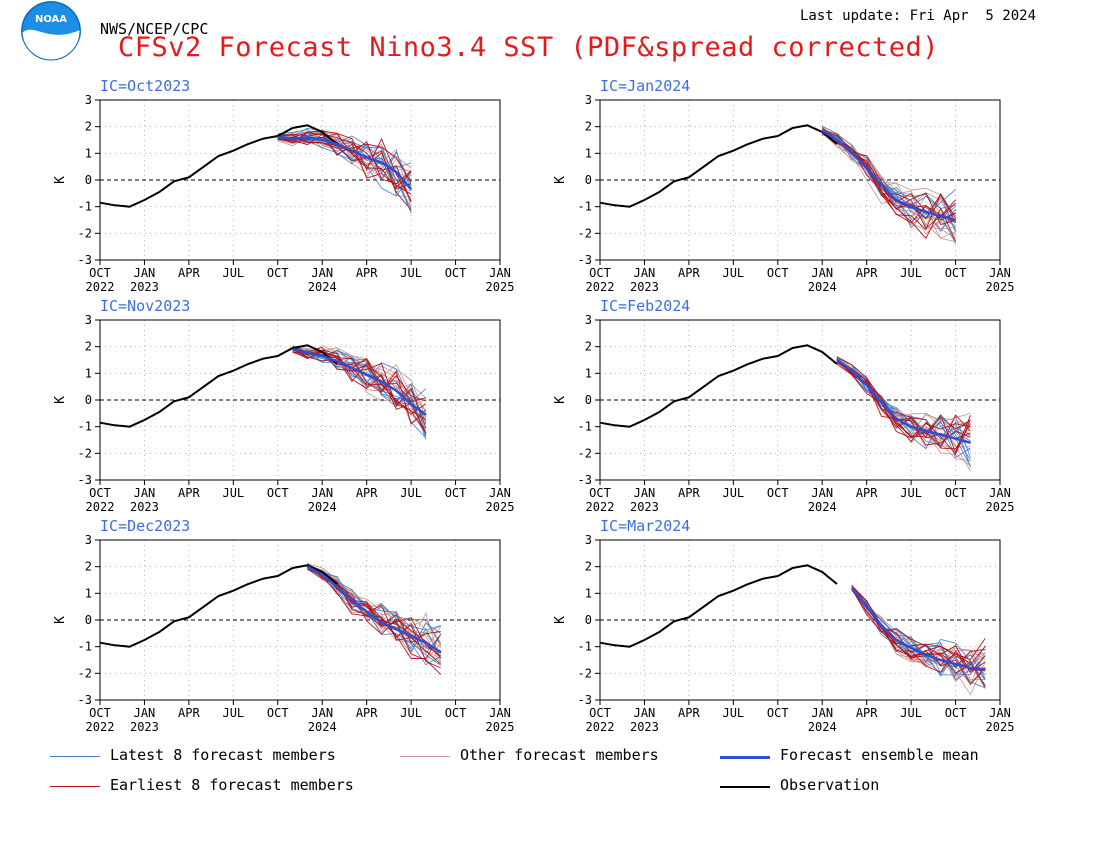 The width and height of the screenshot is (1100, 850). I want to click on noaa-logo: NOAA, so click(51, 31).